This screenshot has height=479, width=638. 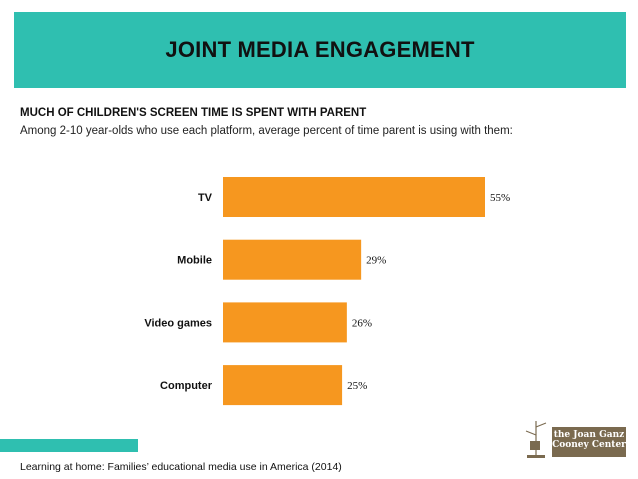 I want to click on bar-tv, so click(x=354, y=197).